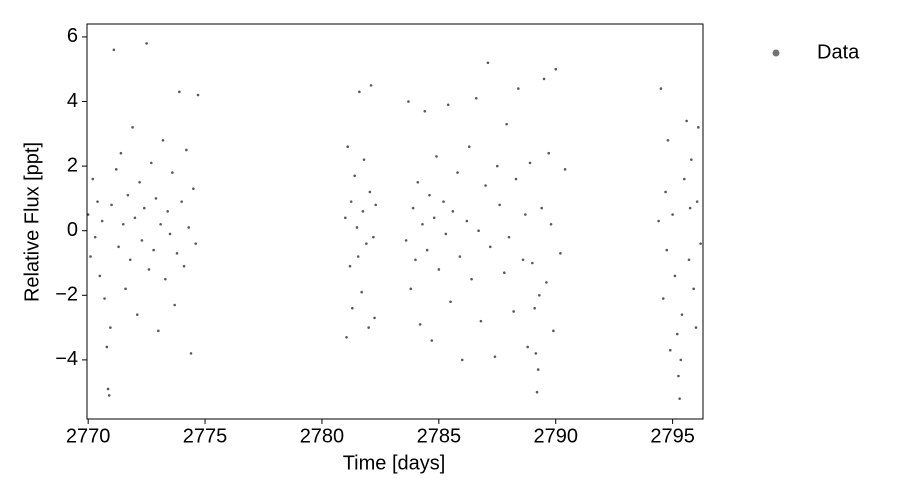 Image resolution: width=900 pixels, height=500 pixels. What do you see at coordinates (322, 436) in the screenshot?
I see `x-tick-label: 2780` at bounding box center [322, 436].